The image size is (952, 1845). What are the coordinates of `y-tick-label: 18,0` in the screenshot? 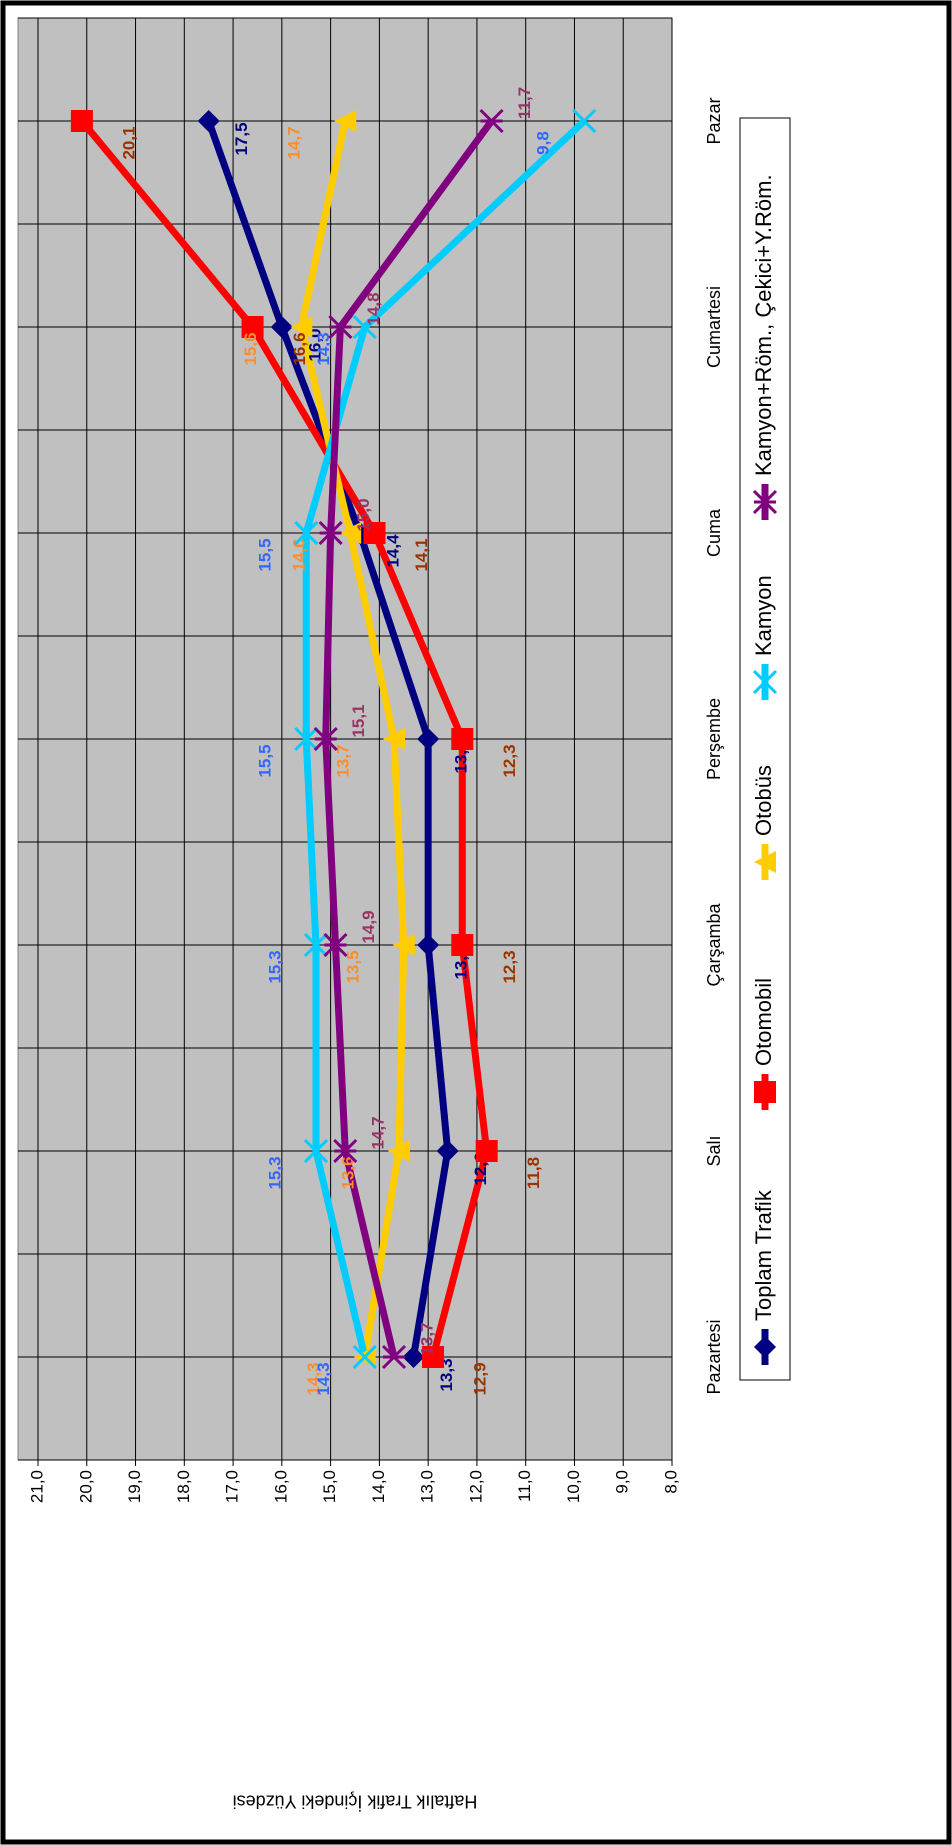 It's located at (183, 1486).